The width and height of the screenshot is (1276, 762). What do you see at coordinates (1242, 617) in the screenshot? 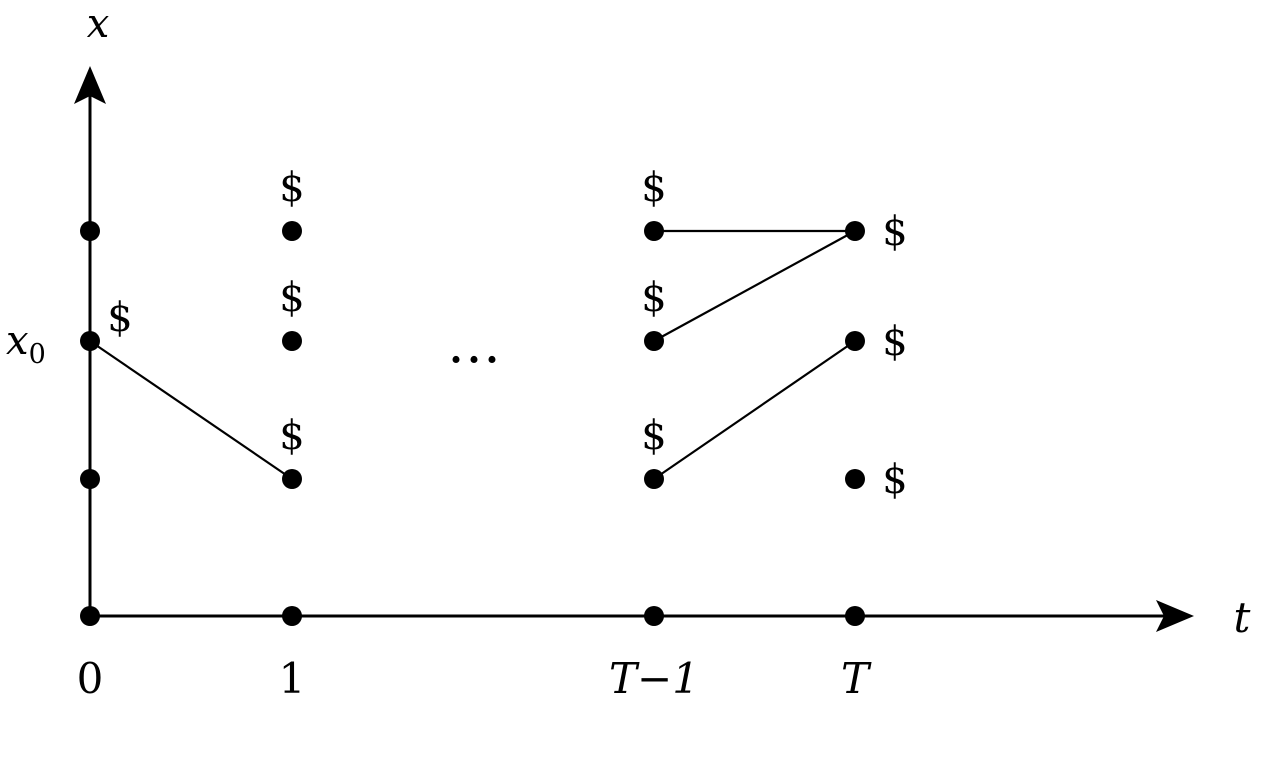
I see `x-axis-label: t` at bounding box center [1242, 617].